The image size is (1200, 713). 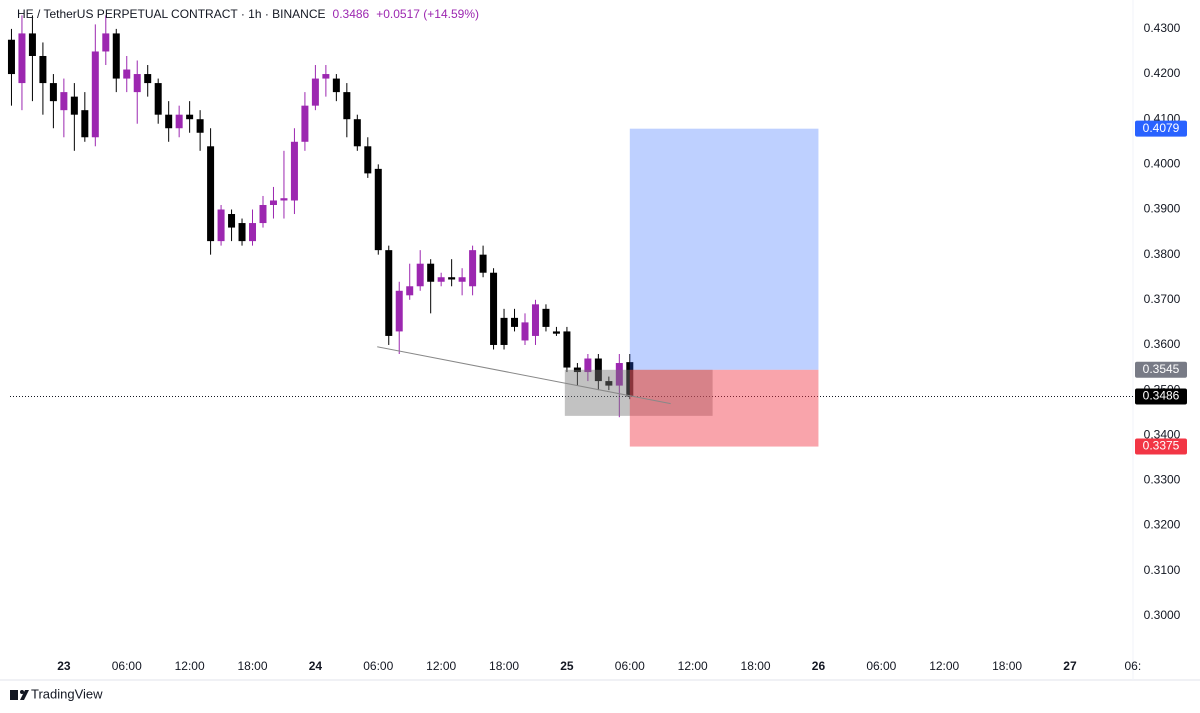 I want to click on price-badge-label: 0.3545, so click(x=1161, y=369).